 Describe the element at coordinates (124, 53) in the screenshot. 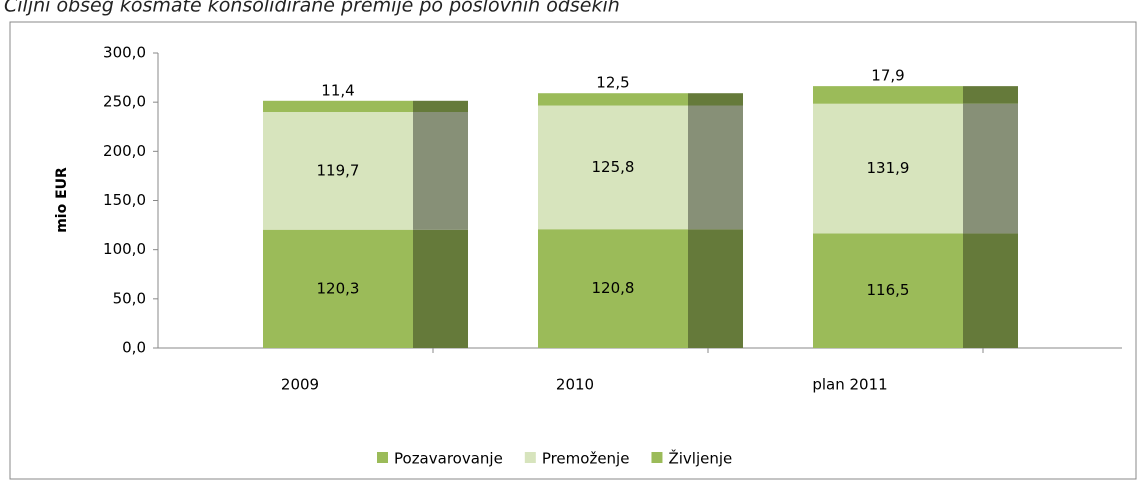

I see `y-tick-label: 300,0` at that location.